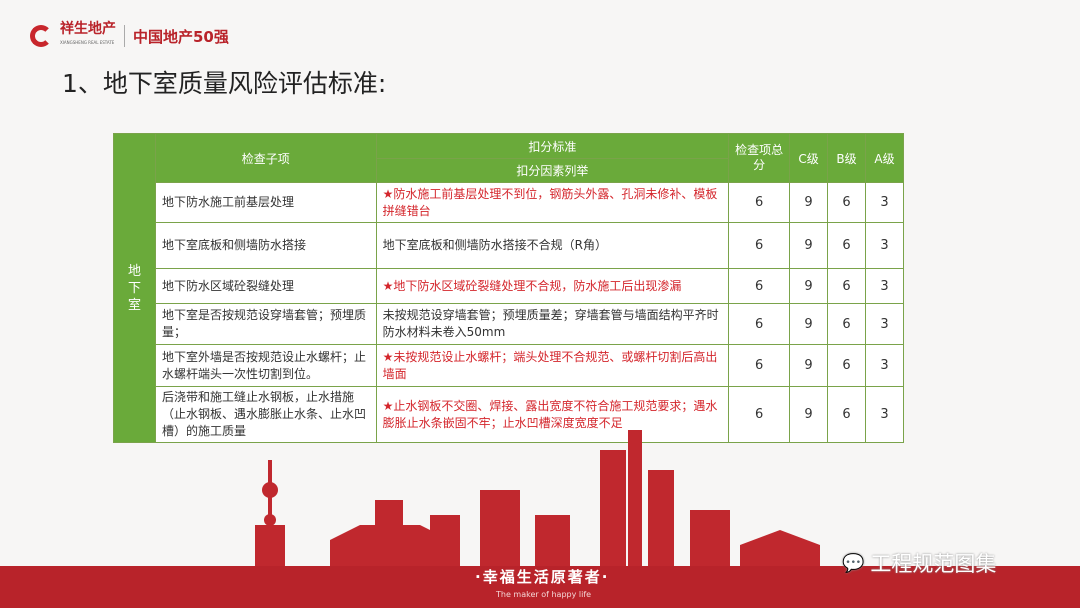 The image size is (1080, 608). Describe the element at coordinates (265, 158) in the screenshot. I see `header-item: 检查子项` at that location.